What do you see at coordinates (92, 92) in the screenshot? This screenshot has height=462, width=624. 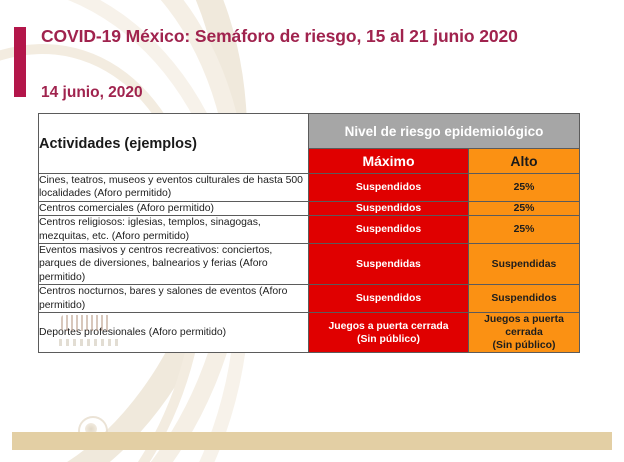 I see `page-subtitle-date: 14 junio, 2020` at bounding box center [92, 92].